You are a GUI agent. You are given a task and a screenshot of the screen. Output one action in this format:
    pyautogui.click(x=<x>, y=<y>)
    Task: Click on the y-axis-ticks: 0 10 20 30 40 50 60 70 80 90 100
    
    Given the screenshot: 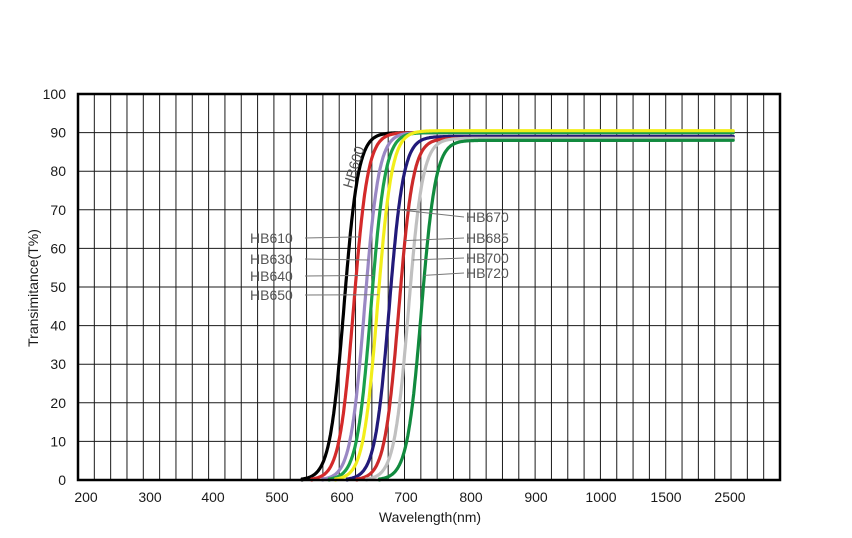 What is the action you would take?
    pyautogui.click(x=55, y=287)
    